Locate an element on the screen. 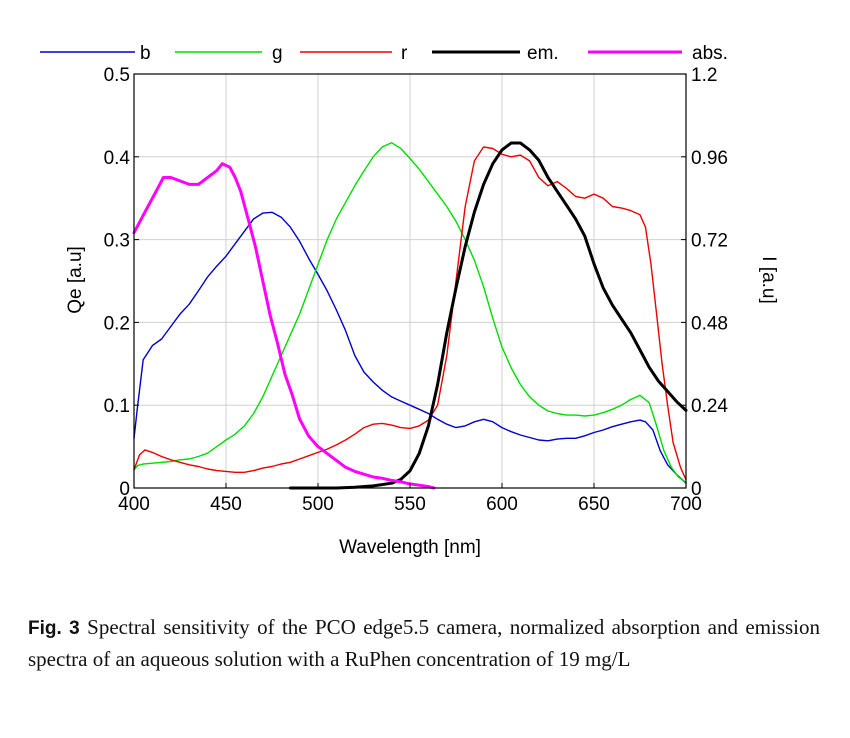 The width and height of the screenshot is (850, 738). y-axis-left-label: Qe [a.u] is located at coordinates (75, 280).